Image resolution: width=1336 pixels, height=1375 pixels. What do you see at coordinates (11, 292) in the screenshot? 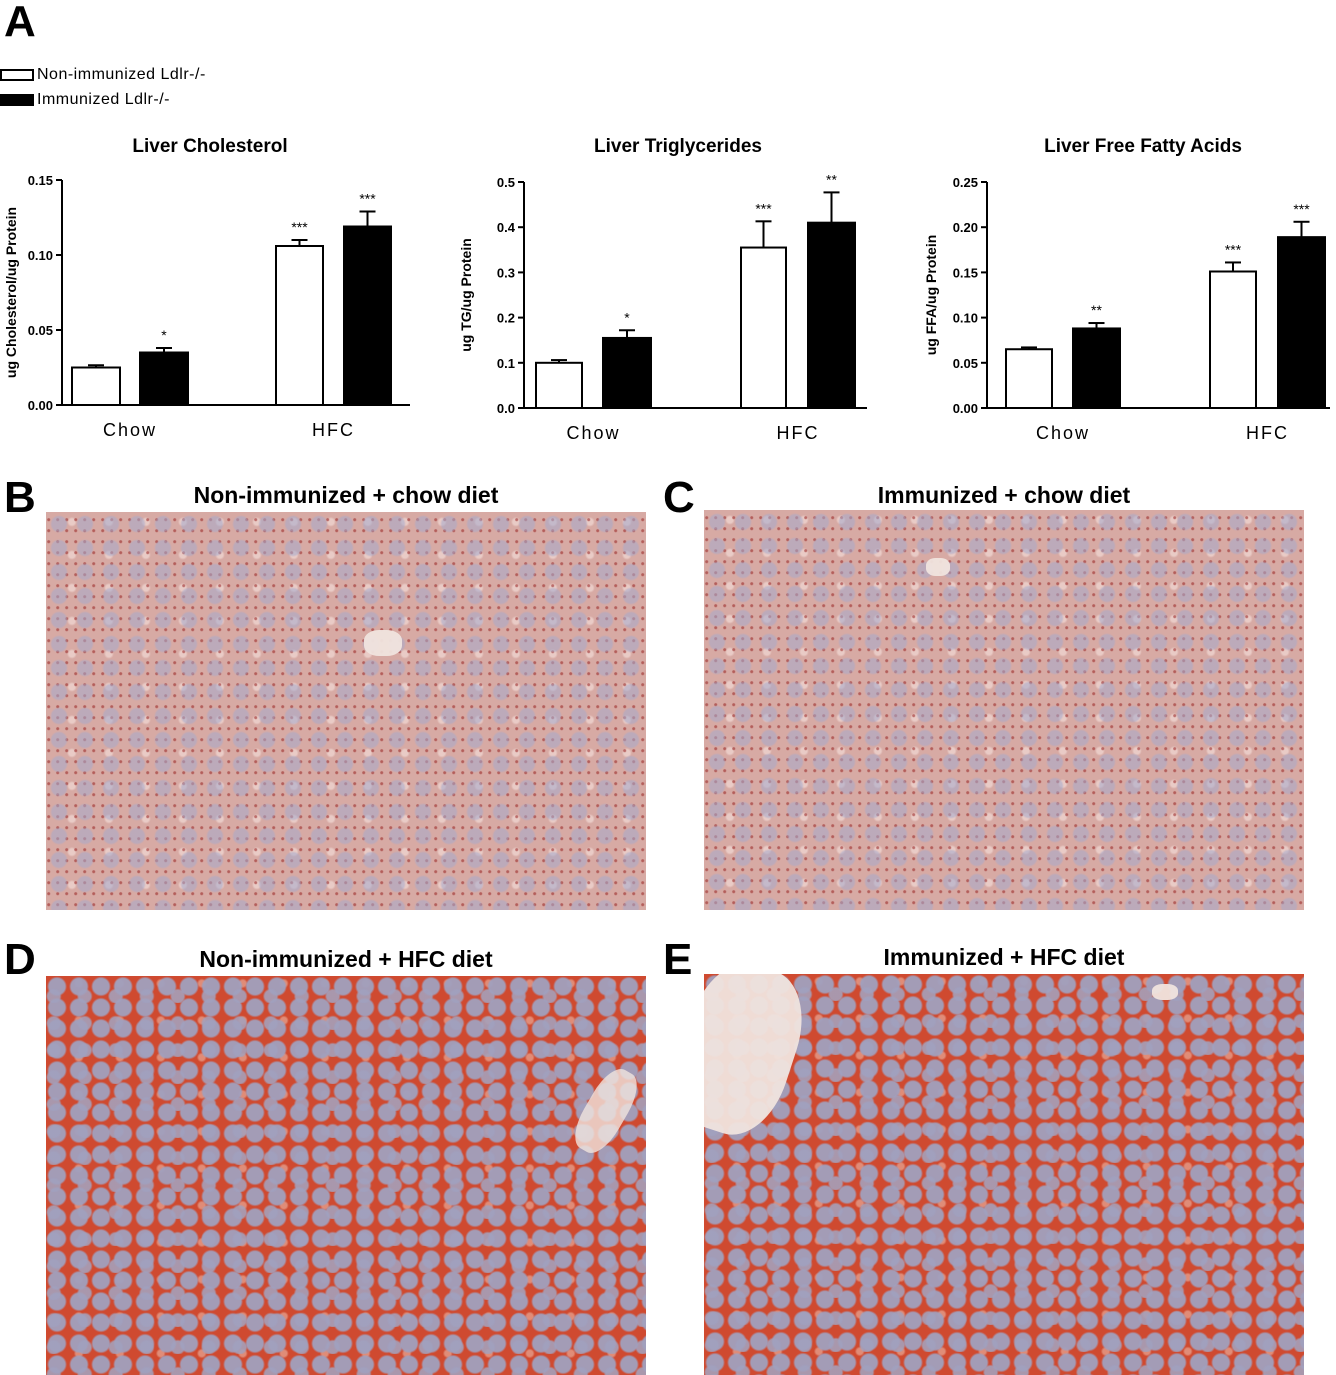
I see `y-axis-label: ug Cholesterol/ug Protein` at bounding box center [11, 292].